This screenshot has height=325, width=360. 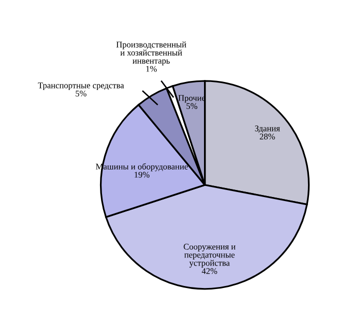 What do you see at coordinates (142, 175) in the screenshot?
I see `data-label: 19%` at bounding box center [142, 175].